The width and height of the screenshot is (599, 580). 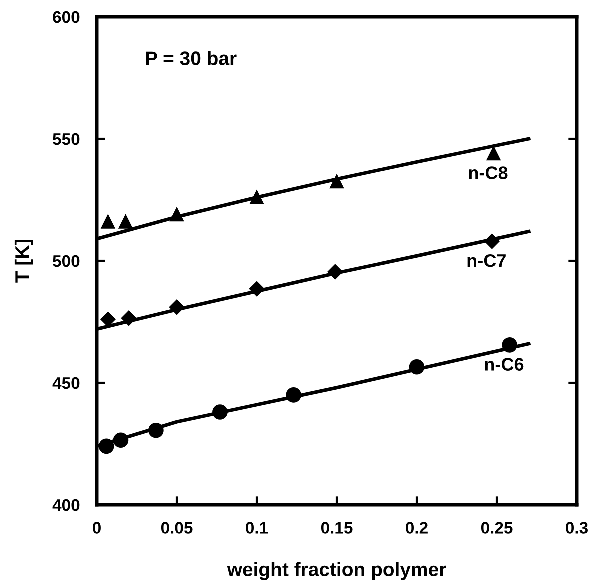 I want to click on y-tick-label: 600, so click(x=66, y=17).